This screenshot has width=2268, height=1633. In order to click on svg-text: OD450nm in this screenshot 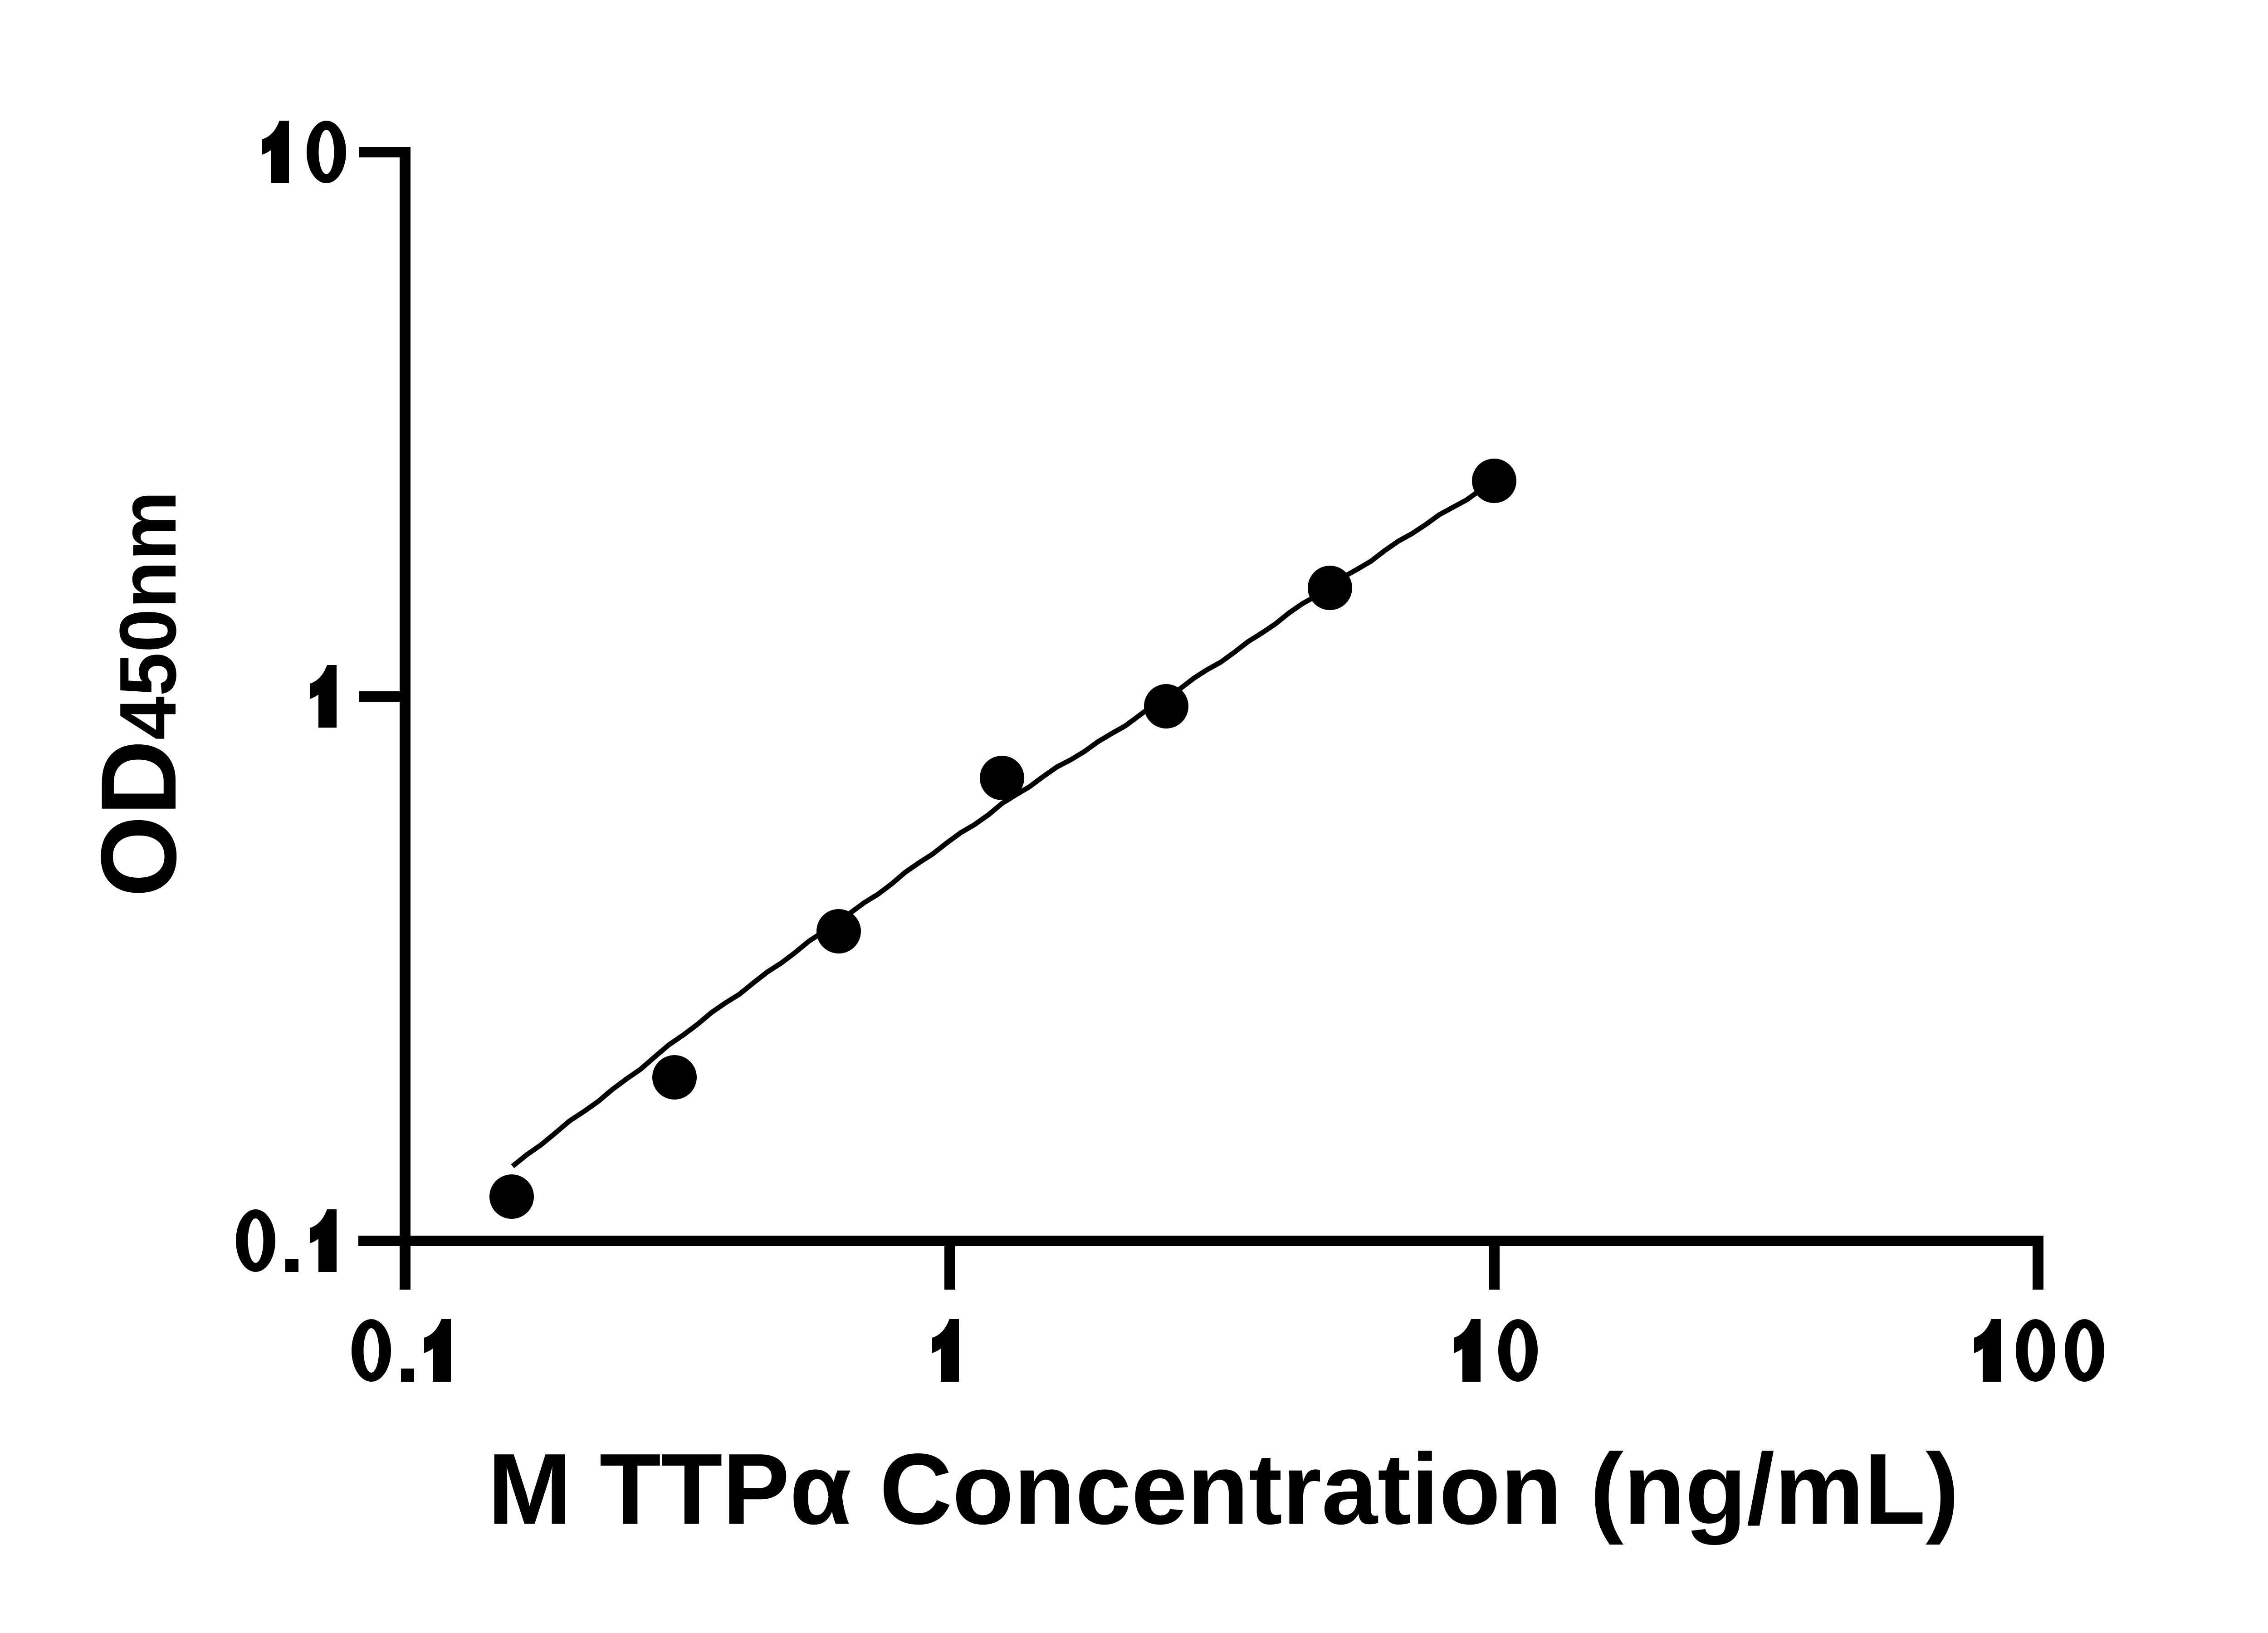, I will do `click(139, 694)`.